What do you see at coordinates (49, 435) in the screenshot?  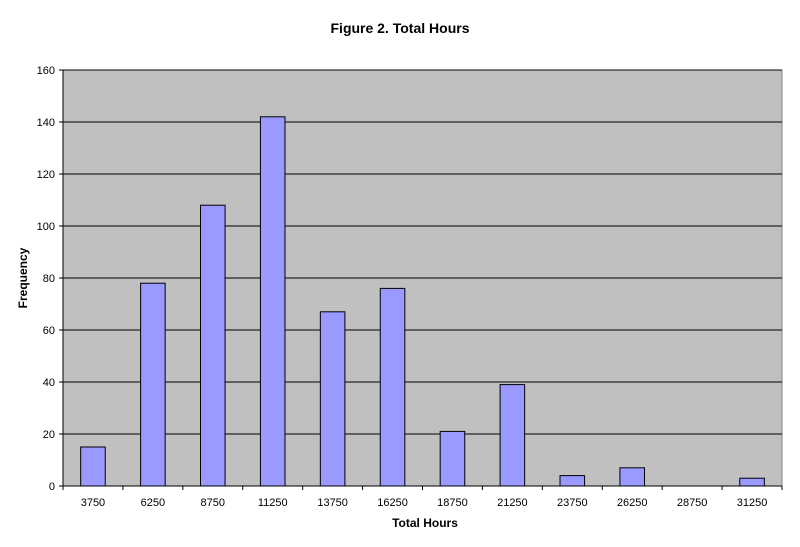 I see `y-tick-label: 20` at bounding box center [49, 435].